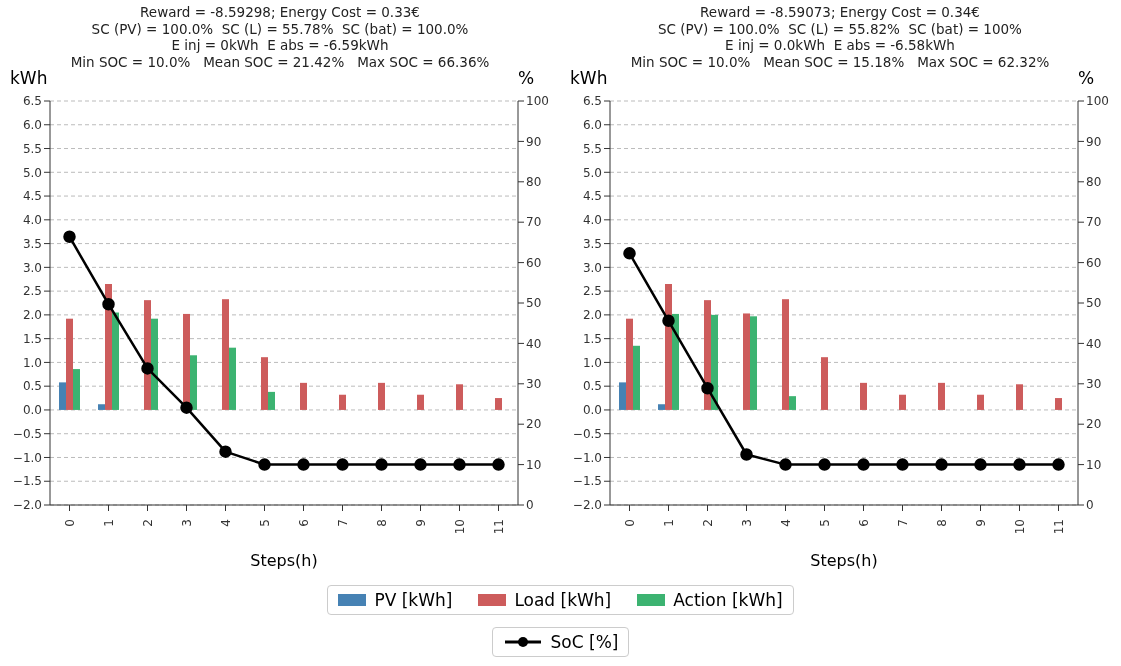  I want to click on chart-title: Reward = -8.59298; Energy Cost = 0.33€ SC (PV) = 100.0% SC (L) = 55.78% SC (bat) = 100.0% E inj = 0kWh E abs = -6.59kWh Min SOC = 10.0% Mean SOC = 21.42% Max SOC = 66.36%, so click(280, 37).